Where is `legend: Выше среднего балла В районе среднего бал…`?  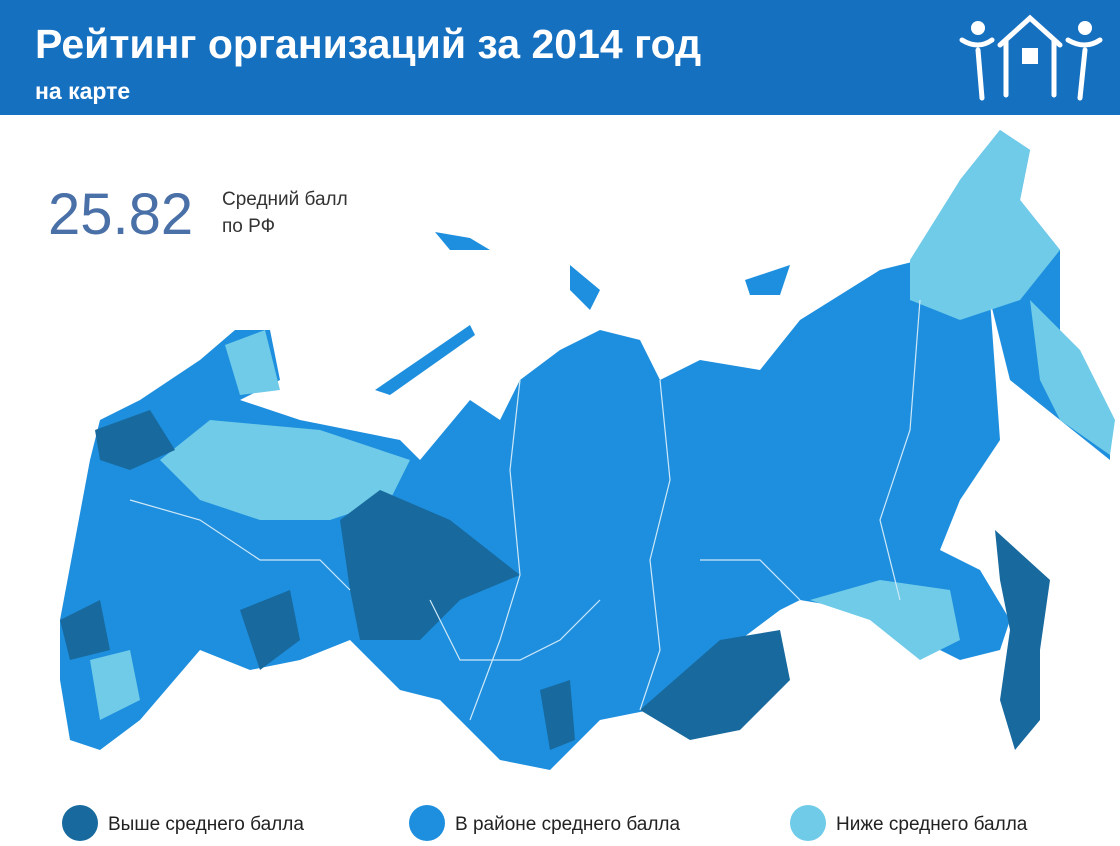 legend: Выше среднего балла В районе среднего бал… is located at coordinates (545, 823).